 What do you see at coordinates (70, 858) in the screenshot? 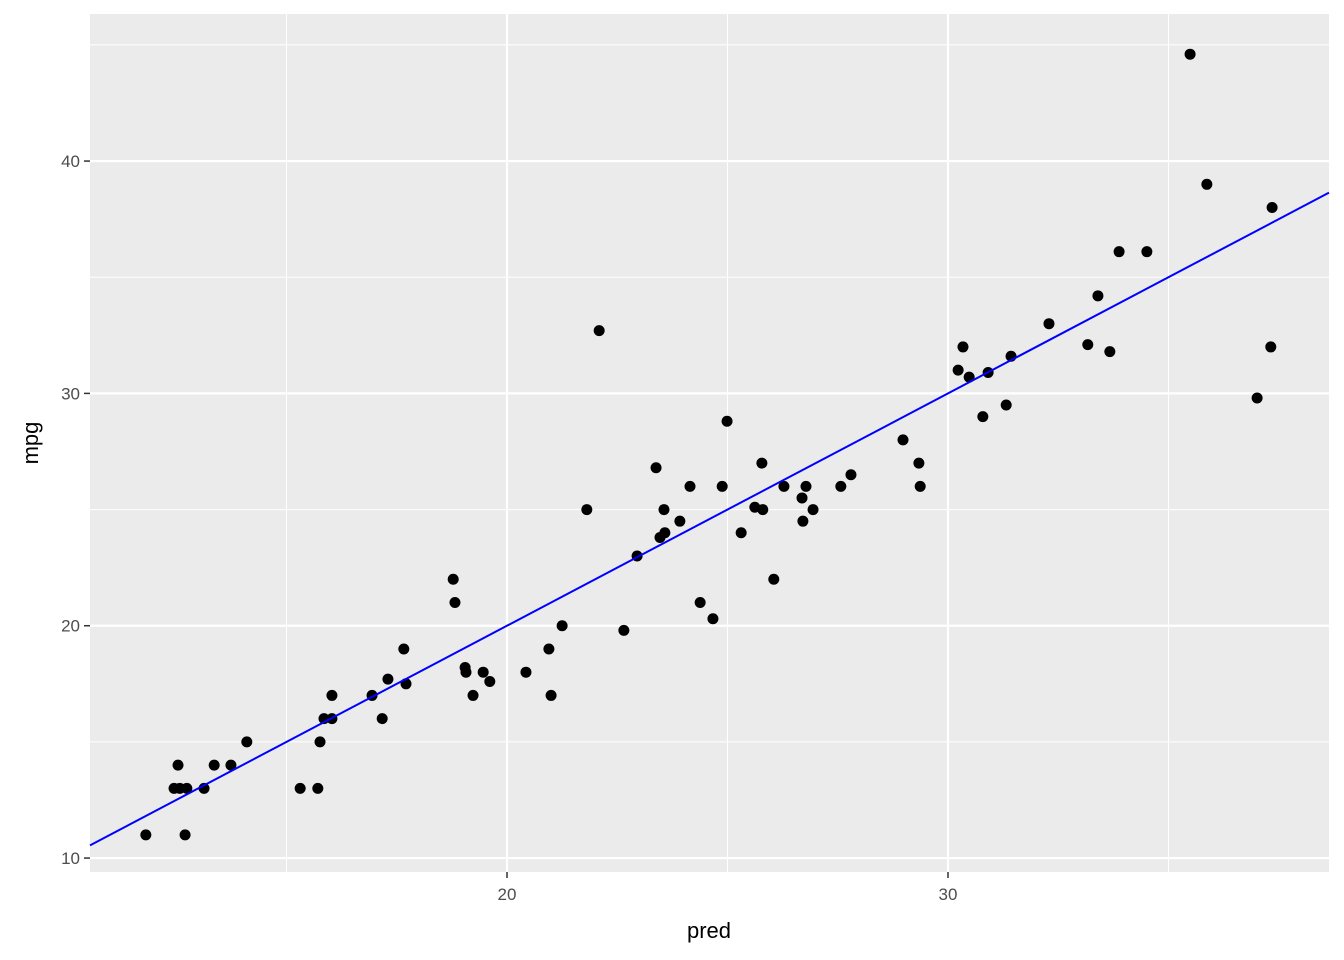
I see `y-tick-label: 10` at bounding box center [70, 858].